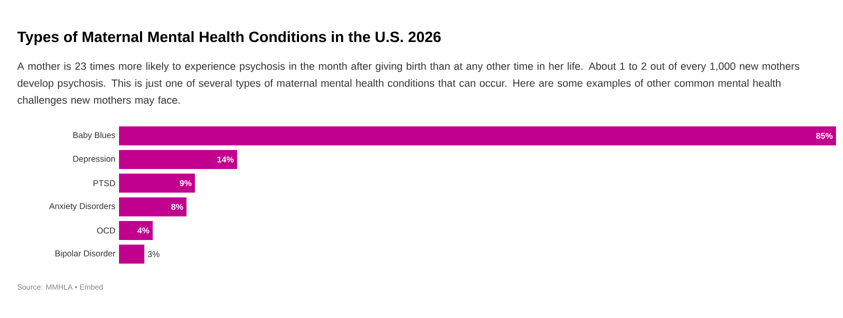  What do you see at coordinates (408, 84) in the screenshot?
I see `chart-subtitle: A mother is 23 times more likely to experience psychosis in the month after giving birth than at any other time in her life. About 1 to 2 out of every 1,000 new mothers develop psychosis. This is just one of several types of maternal mental health conditions that can occur. Here are some examples of other common mental health challenges new mothers may face.` at bounding box center [408, 84].